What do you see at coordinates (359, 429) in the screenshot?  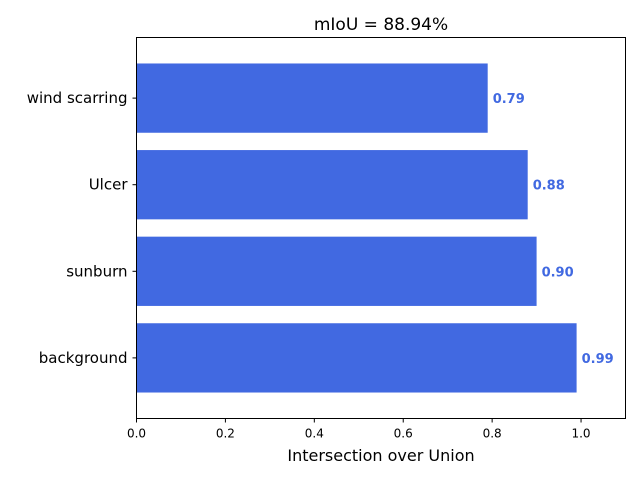 I see `x-axis-ticks: 0.0 0.2 0.4 0.6 0.8 1.0` at bounding box center [359, 429].